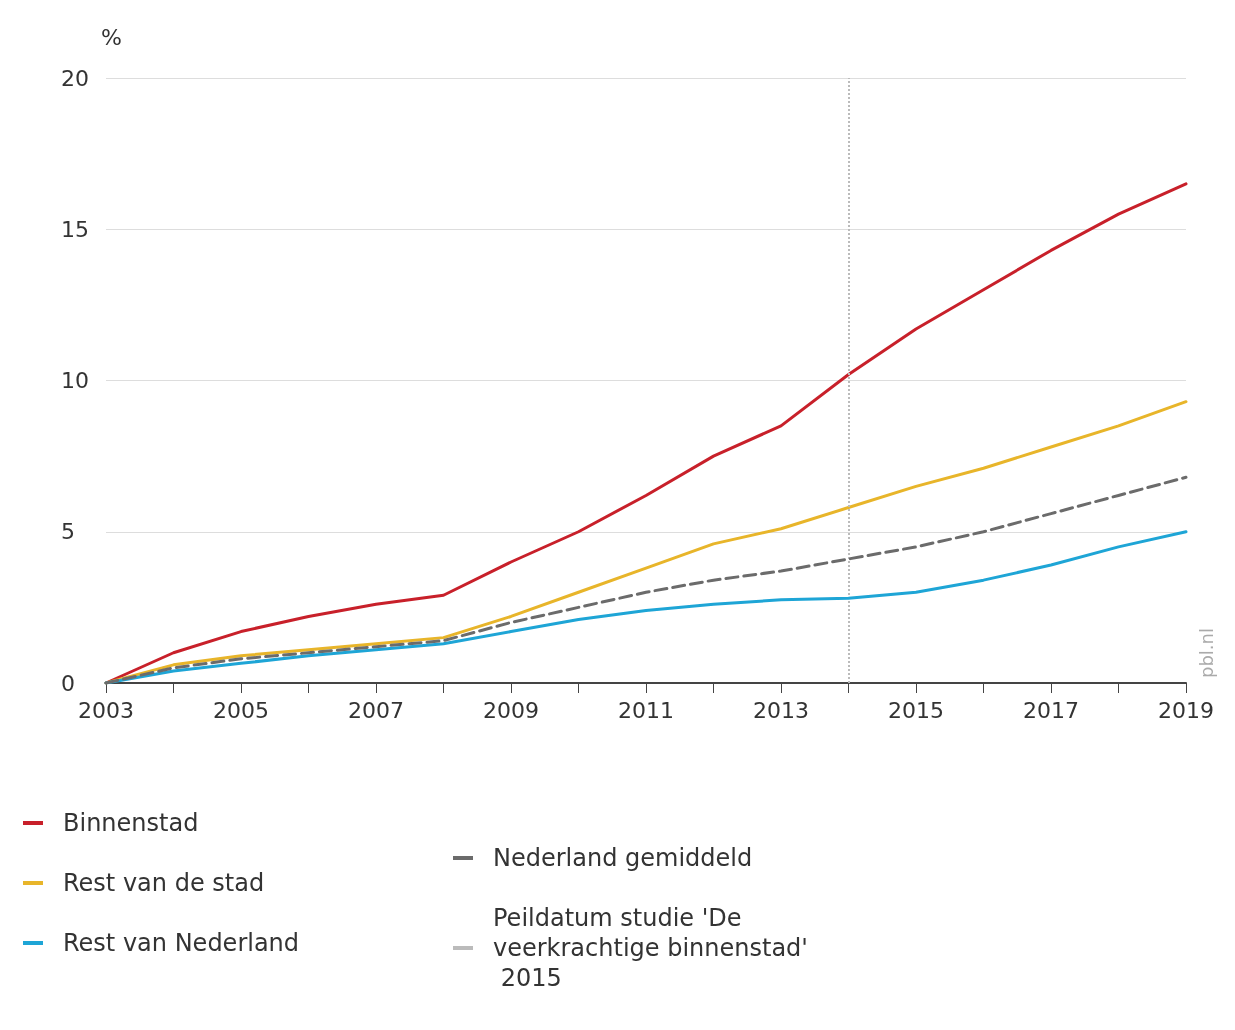 This screenshot has width=1235, height=1030. Describe the element at coordinates (241, 710) in the screenshot. I see `x-tick-label: 2005` at that location.